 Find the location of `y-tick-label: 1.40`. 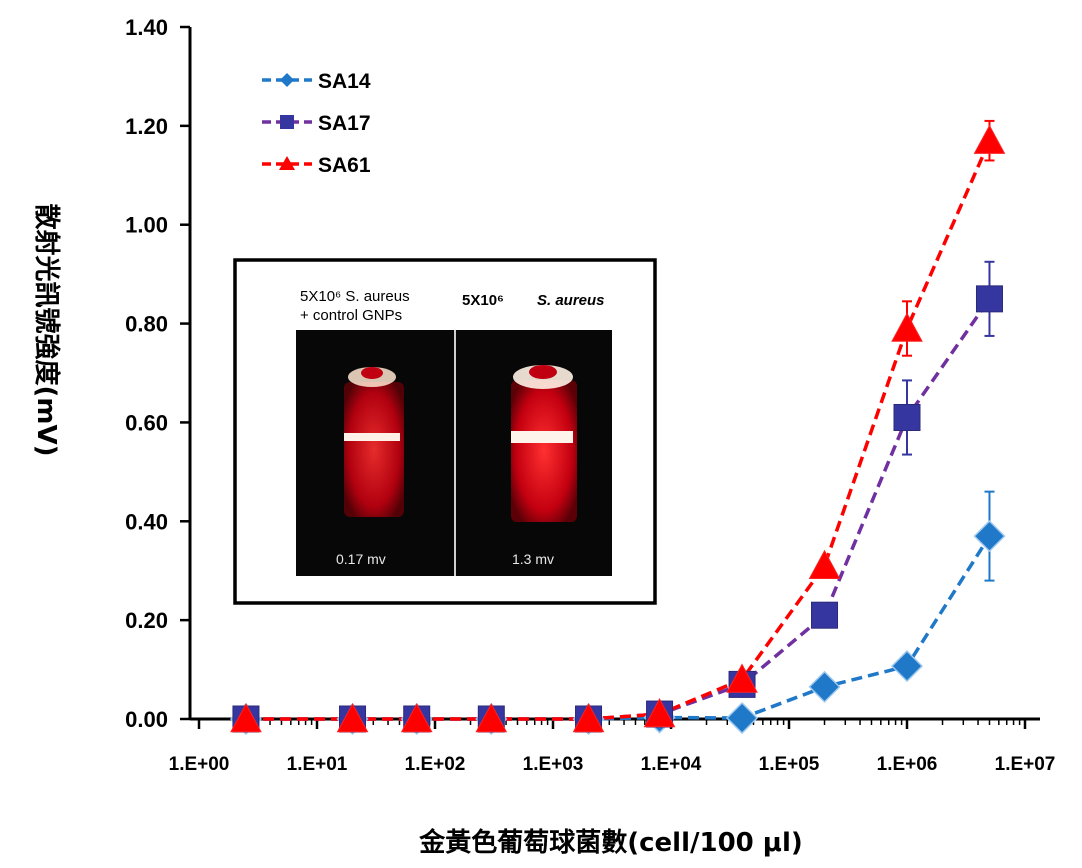

y-tick-label: 1.40 is located at coordinates (146, 27).